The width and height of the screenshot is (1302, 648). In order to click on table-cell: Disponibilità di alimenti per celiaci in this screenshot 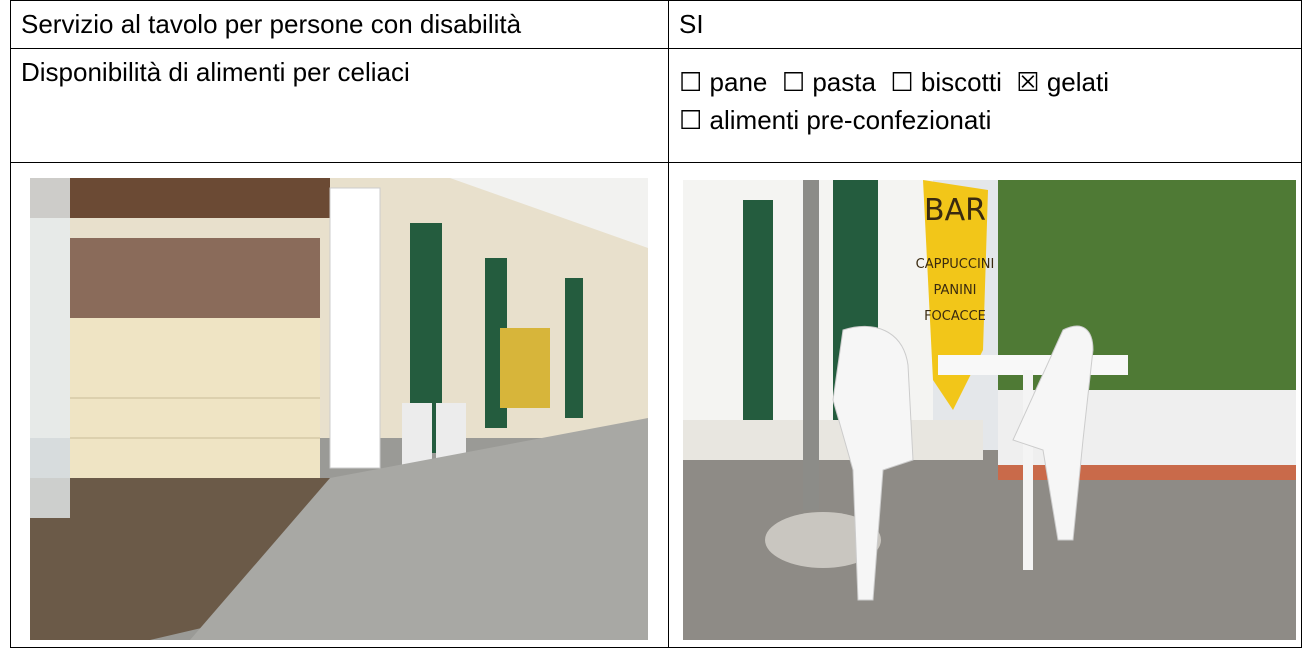, I will do `click(339, 105)`.